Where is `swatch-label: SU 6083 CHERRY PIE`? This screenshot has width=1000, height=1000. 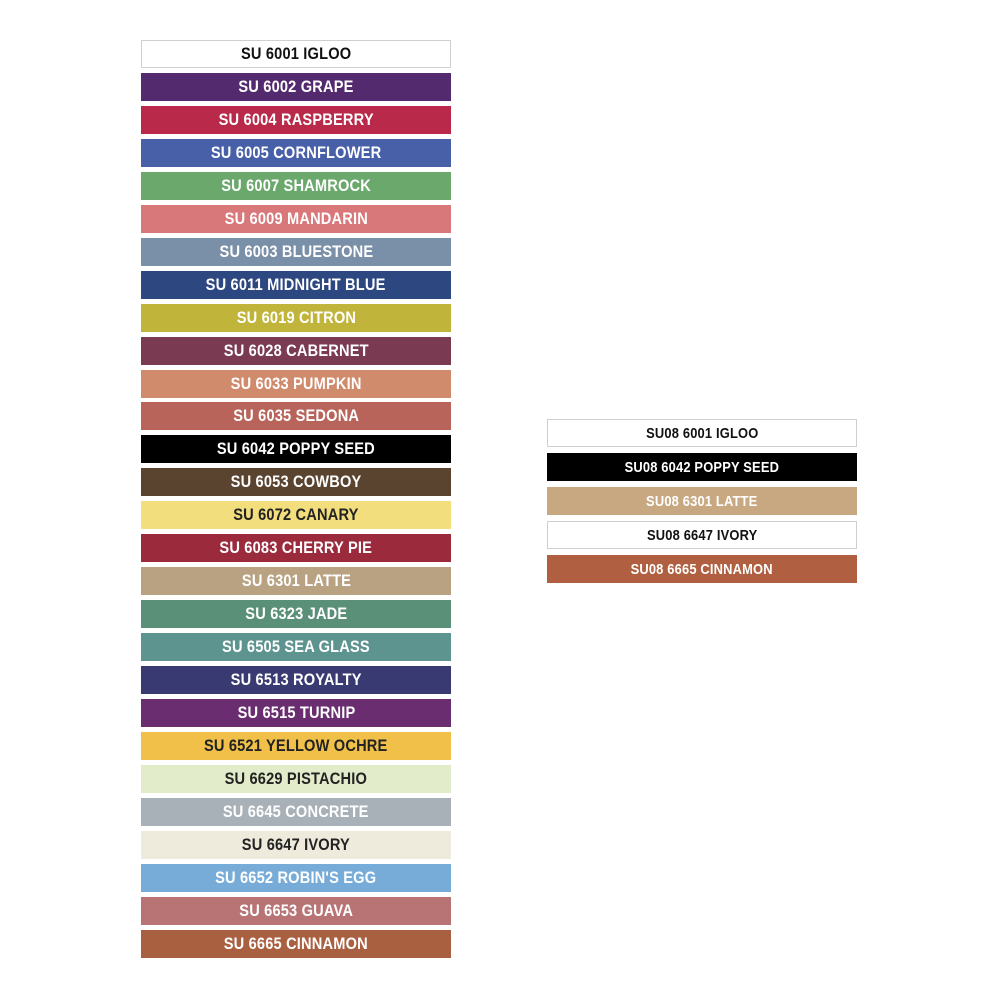 swatch-label: SU 6083 CHERRY PIE is located at coordinates (296, 548).